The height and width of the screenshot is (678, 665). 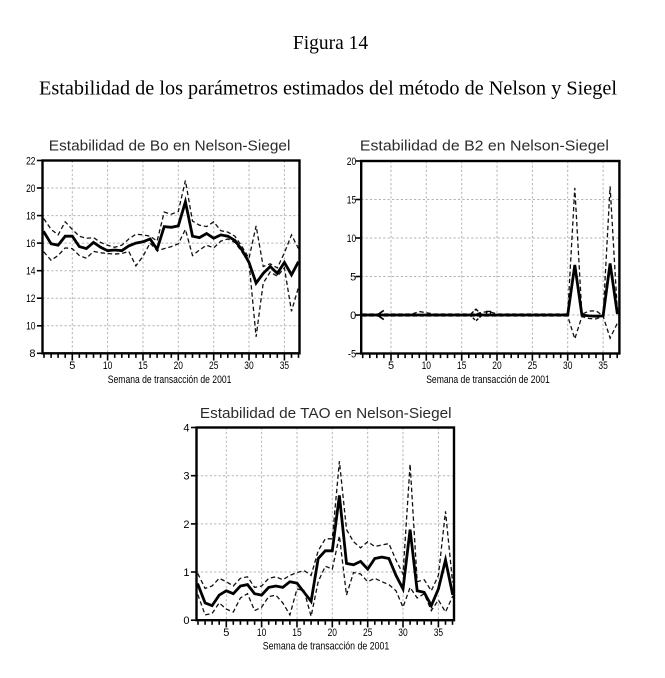 What do you see at coordinates (186, 573) in the screenshot?
I see `svg-text: 1` at bounding box center [186, 573].